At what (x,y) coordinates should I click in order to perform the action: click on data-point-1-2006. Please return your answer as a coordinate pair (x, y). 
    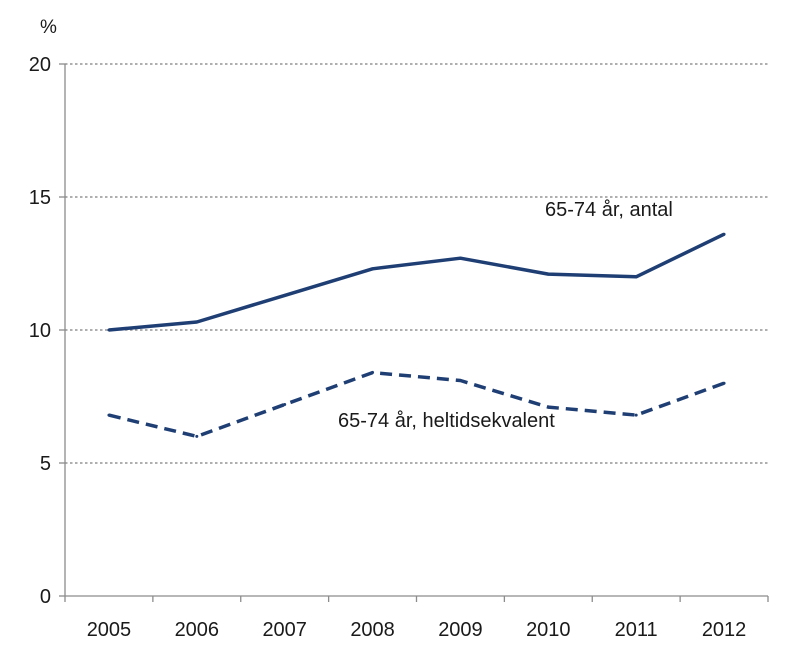
    Looking at the image, I should click on (196, 436).